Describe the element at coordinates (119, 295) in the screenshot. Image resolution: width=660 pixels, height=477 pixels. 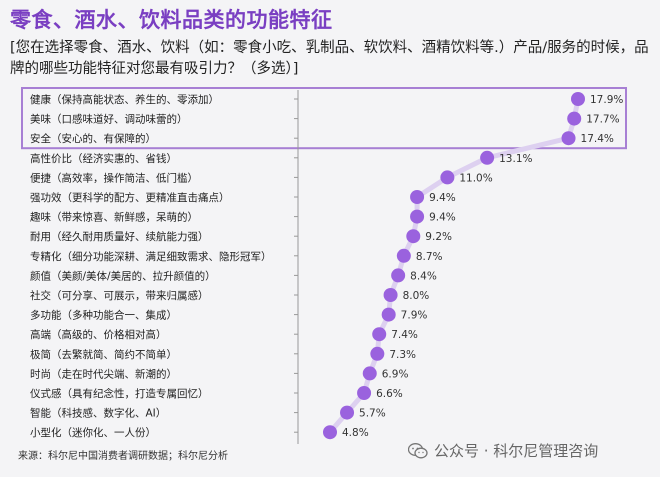
I see `category-label: 社交（可分享、可展示，带来归属感）` at that location.